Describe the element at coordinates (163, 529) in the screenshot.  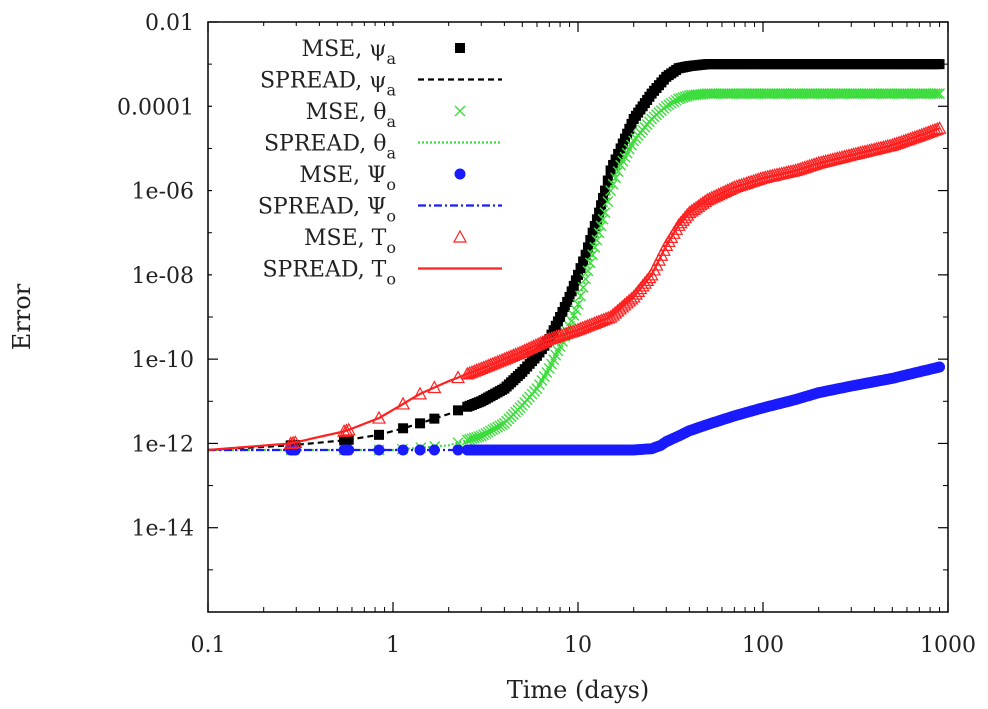
I see `y-tick-label: 1e-14` at that location.